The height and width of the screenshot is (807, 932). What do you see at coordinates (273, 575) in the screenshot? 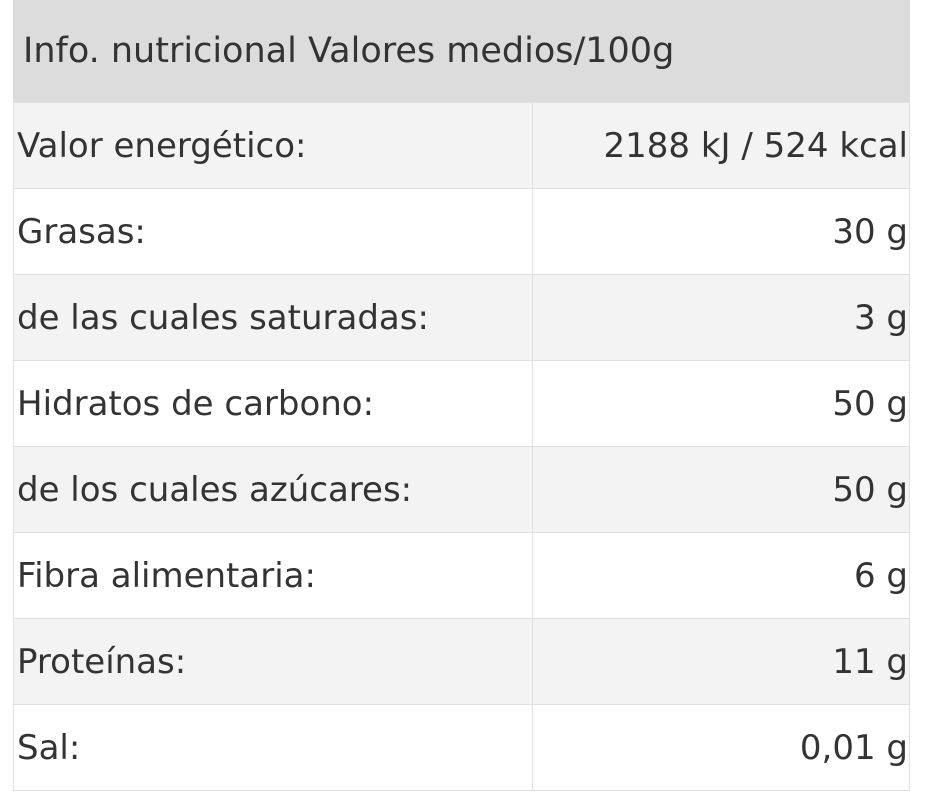
I see `nutrient-label: Fibra alimentaria:` at bounding box center [273, 575].